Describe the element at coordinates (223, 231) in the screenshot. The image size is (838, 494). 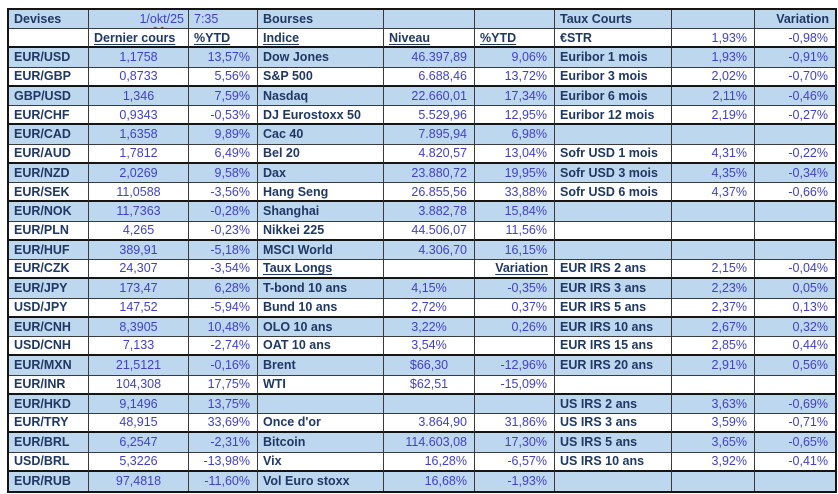
I see `cell-r12c3-value: -0,23%` at that location.